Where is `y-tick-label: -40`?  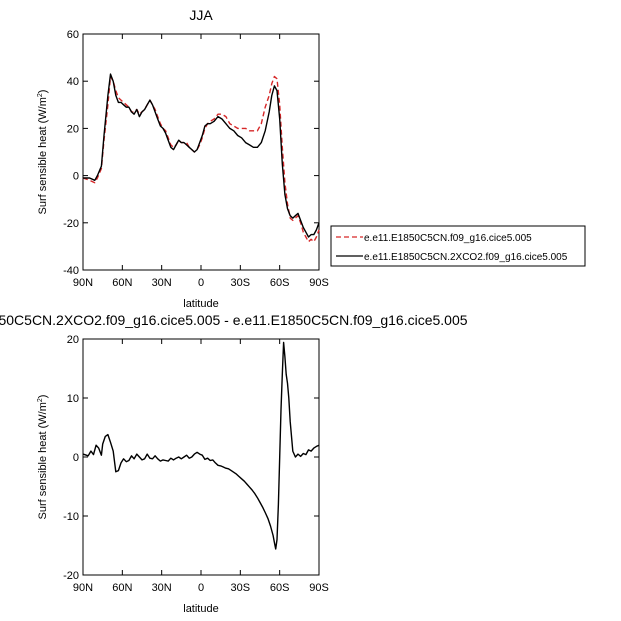
y-tick-label: -40 is located at coordinates (71, 271).